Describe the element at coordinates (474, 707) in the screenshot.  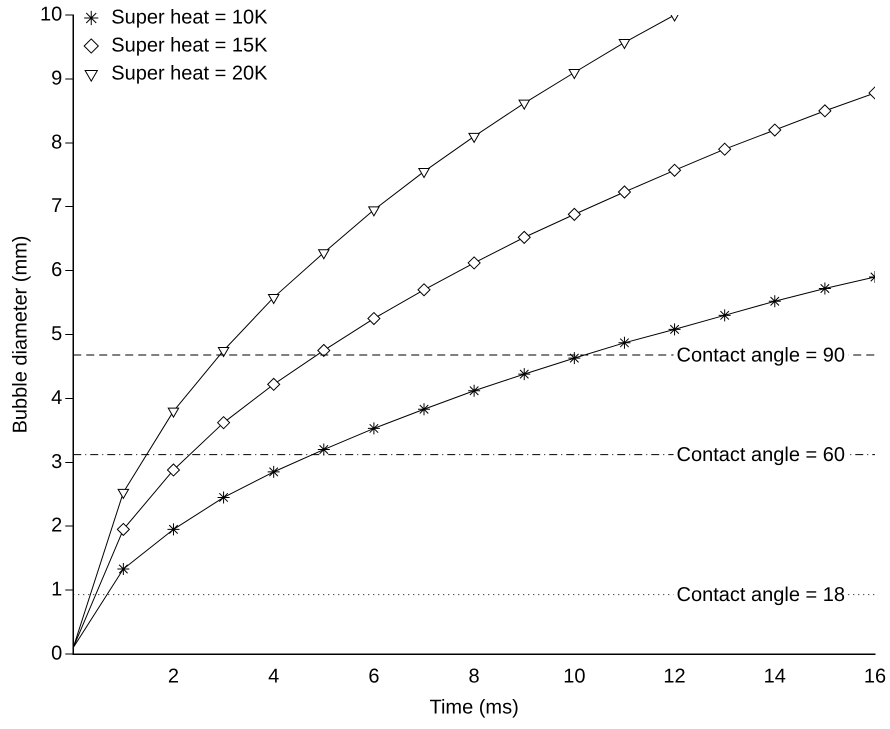
I see `x-axis-title: Time (ms)` at that location.